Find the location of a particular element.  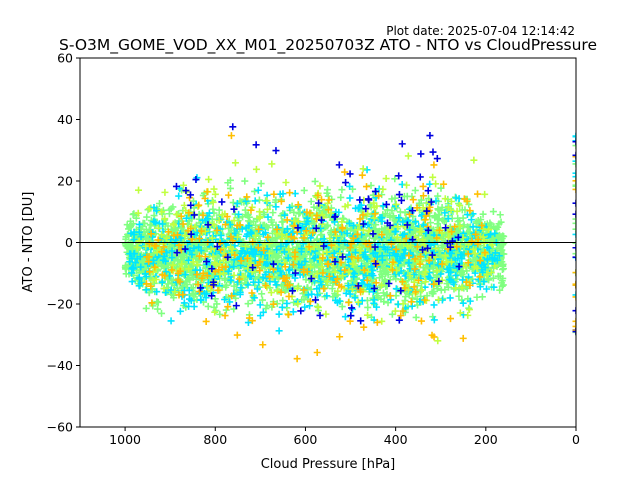

y-tick-label: −60 is located at coordinates (60, 427).